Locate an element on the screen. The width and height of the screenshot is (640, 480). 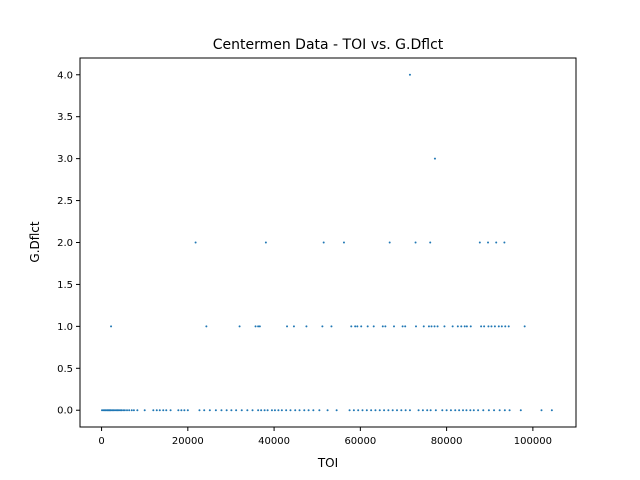
x-tick-label: 100000 is located at coordinates (533, 441).